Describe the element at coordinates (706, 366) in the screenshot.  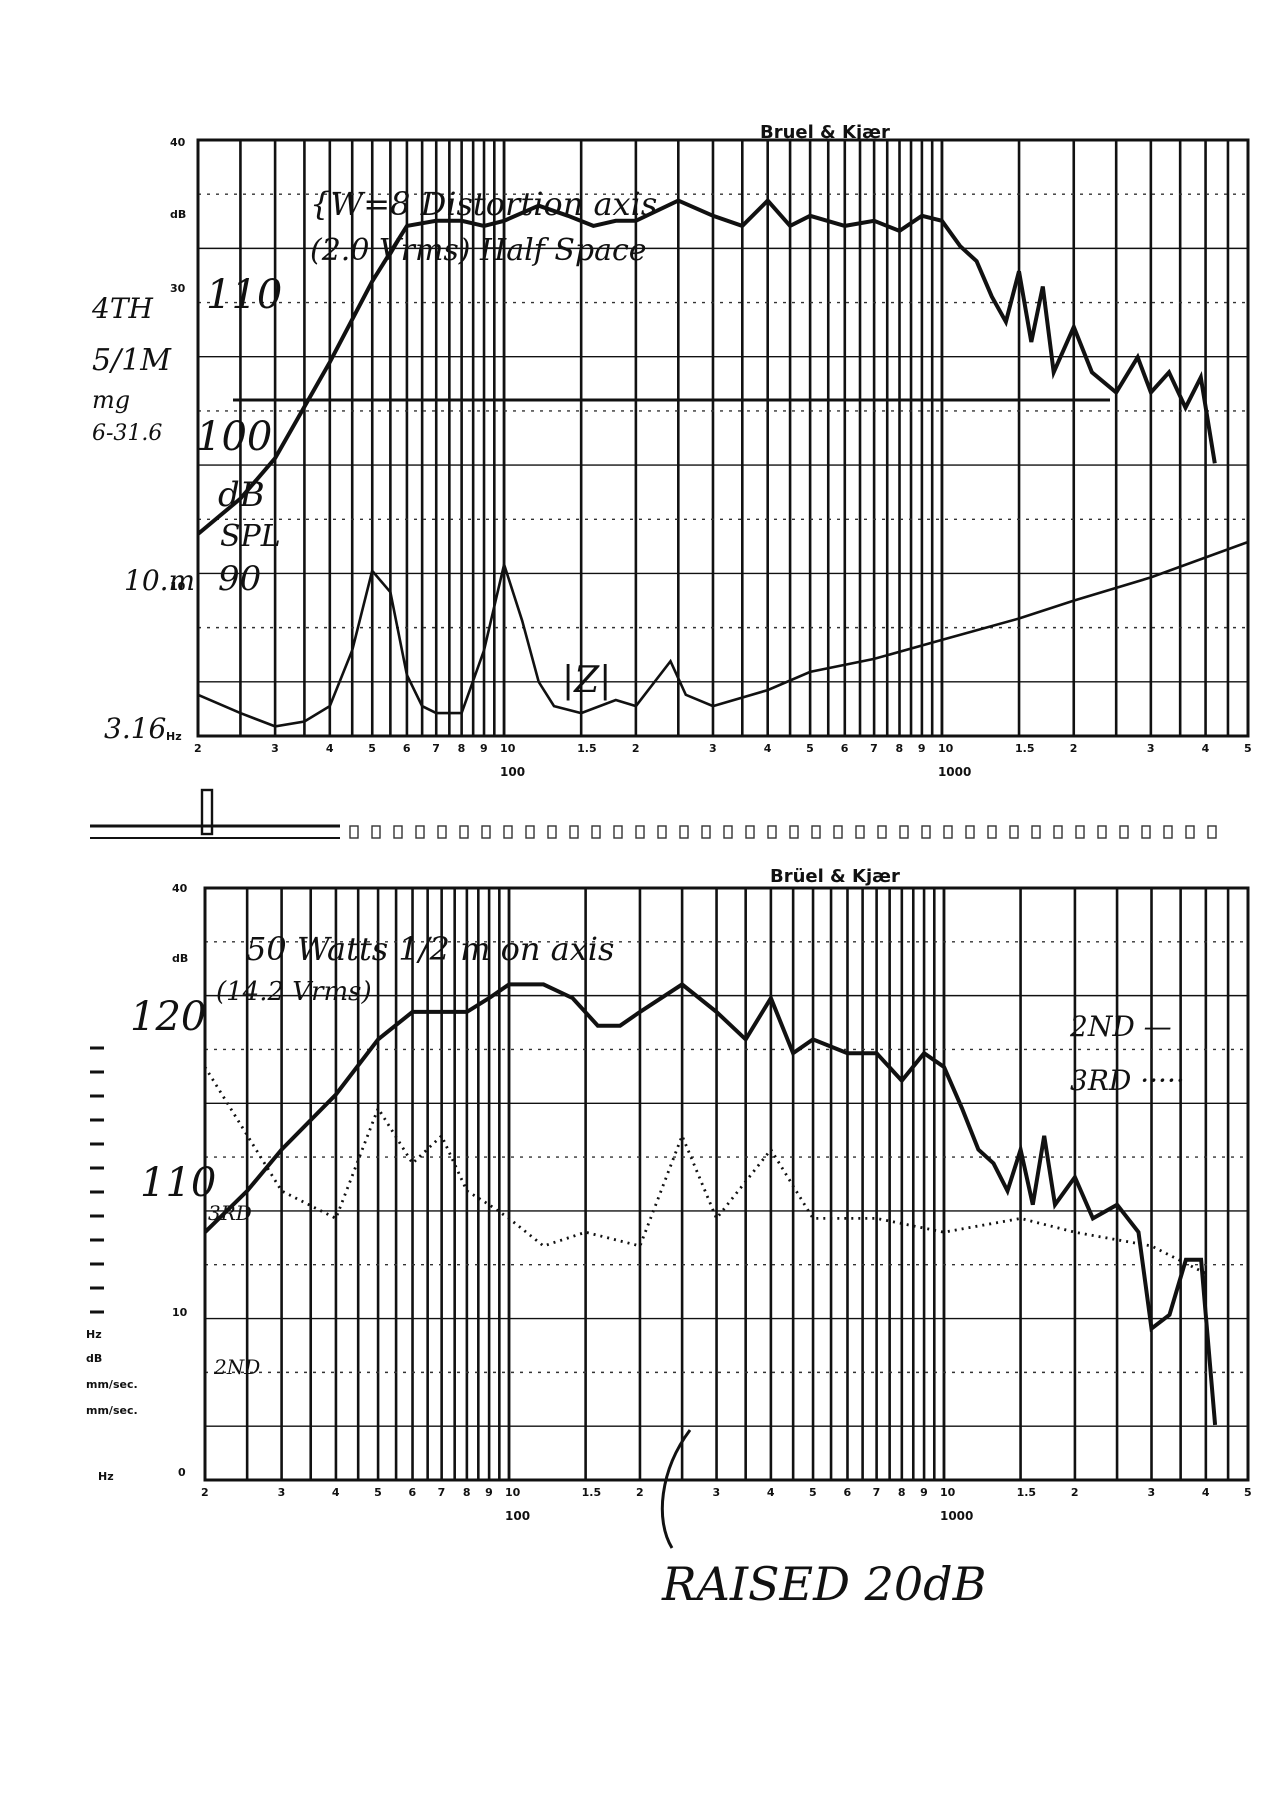
I see `chart1-spl-line` at that location.